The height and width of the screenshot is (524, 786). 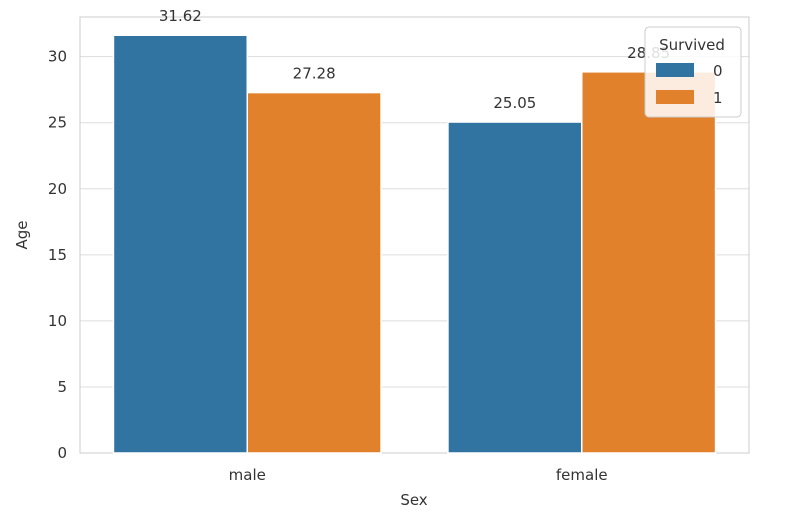 I want to click on x-axis-label: Sex, so click(x=413, y=500).